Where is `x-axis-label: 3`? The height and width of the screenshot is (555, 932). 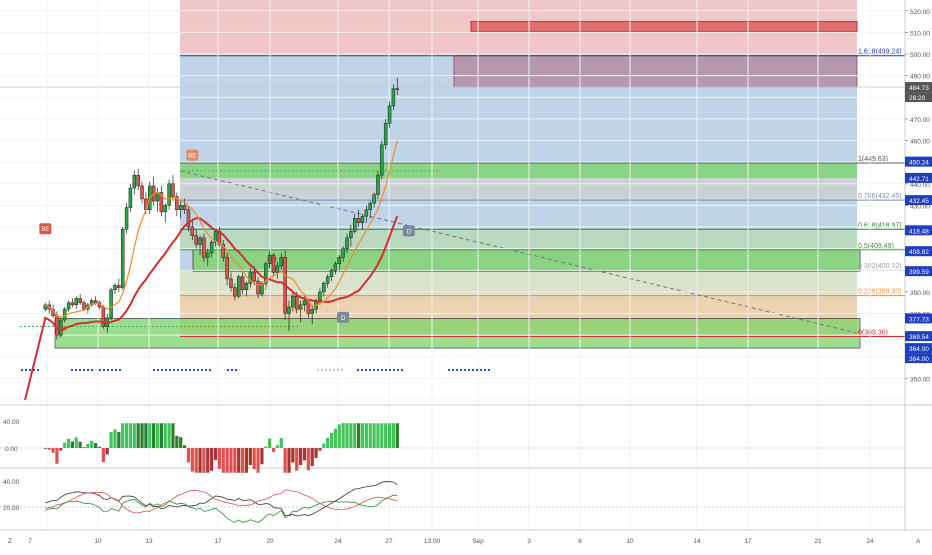
x-axis-label: 3 is located at coordinates (529, 541).